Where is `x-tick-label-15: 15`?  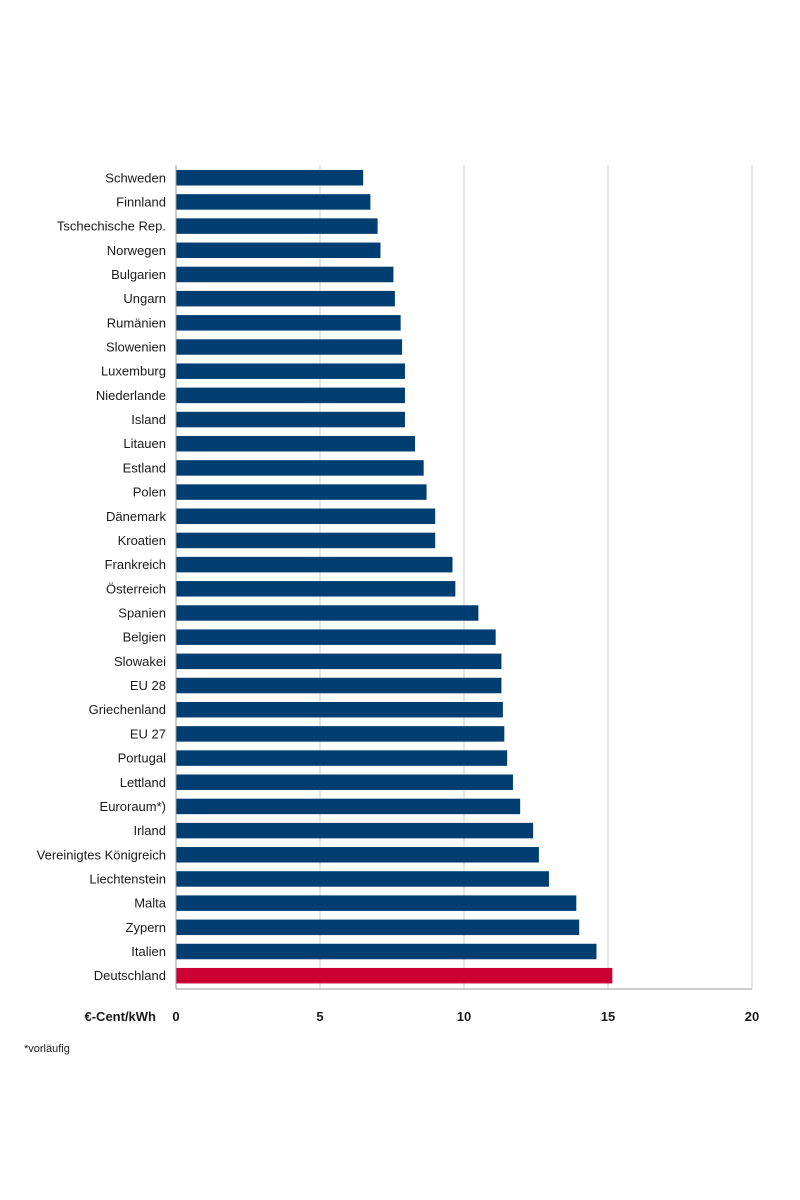
x-tick-label-15: 15 is located at coordinates (608, 1016).